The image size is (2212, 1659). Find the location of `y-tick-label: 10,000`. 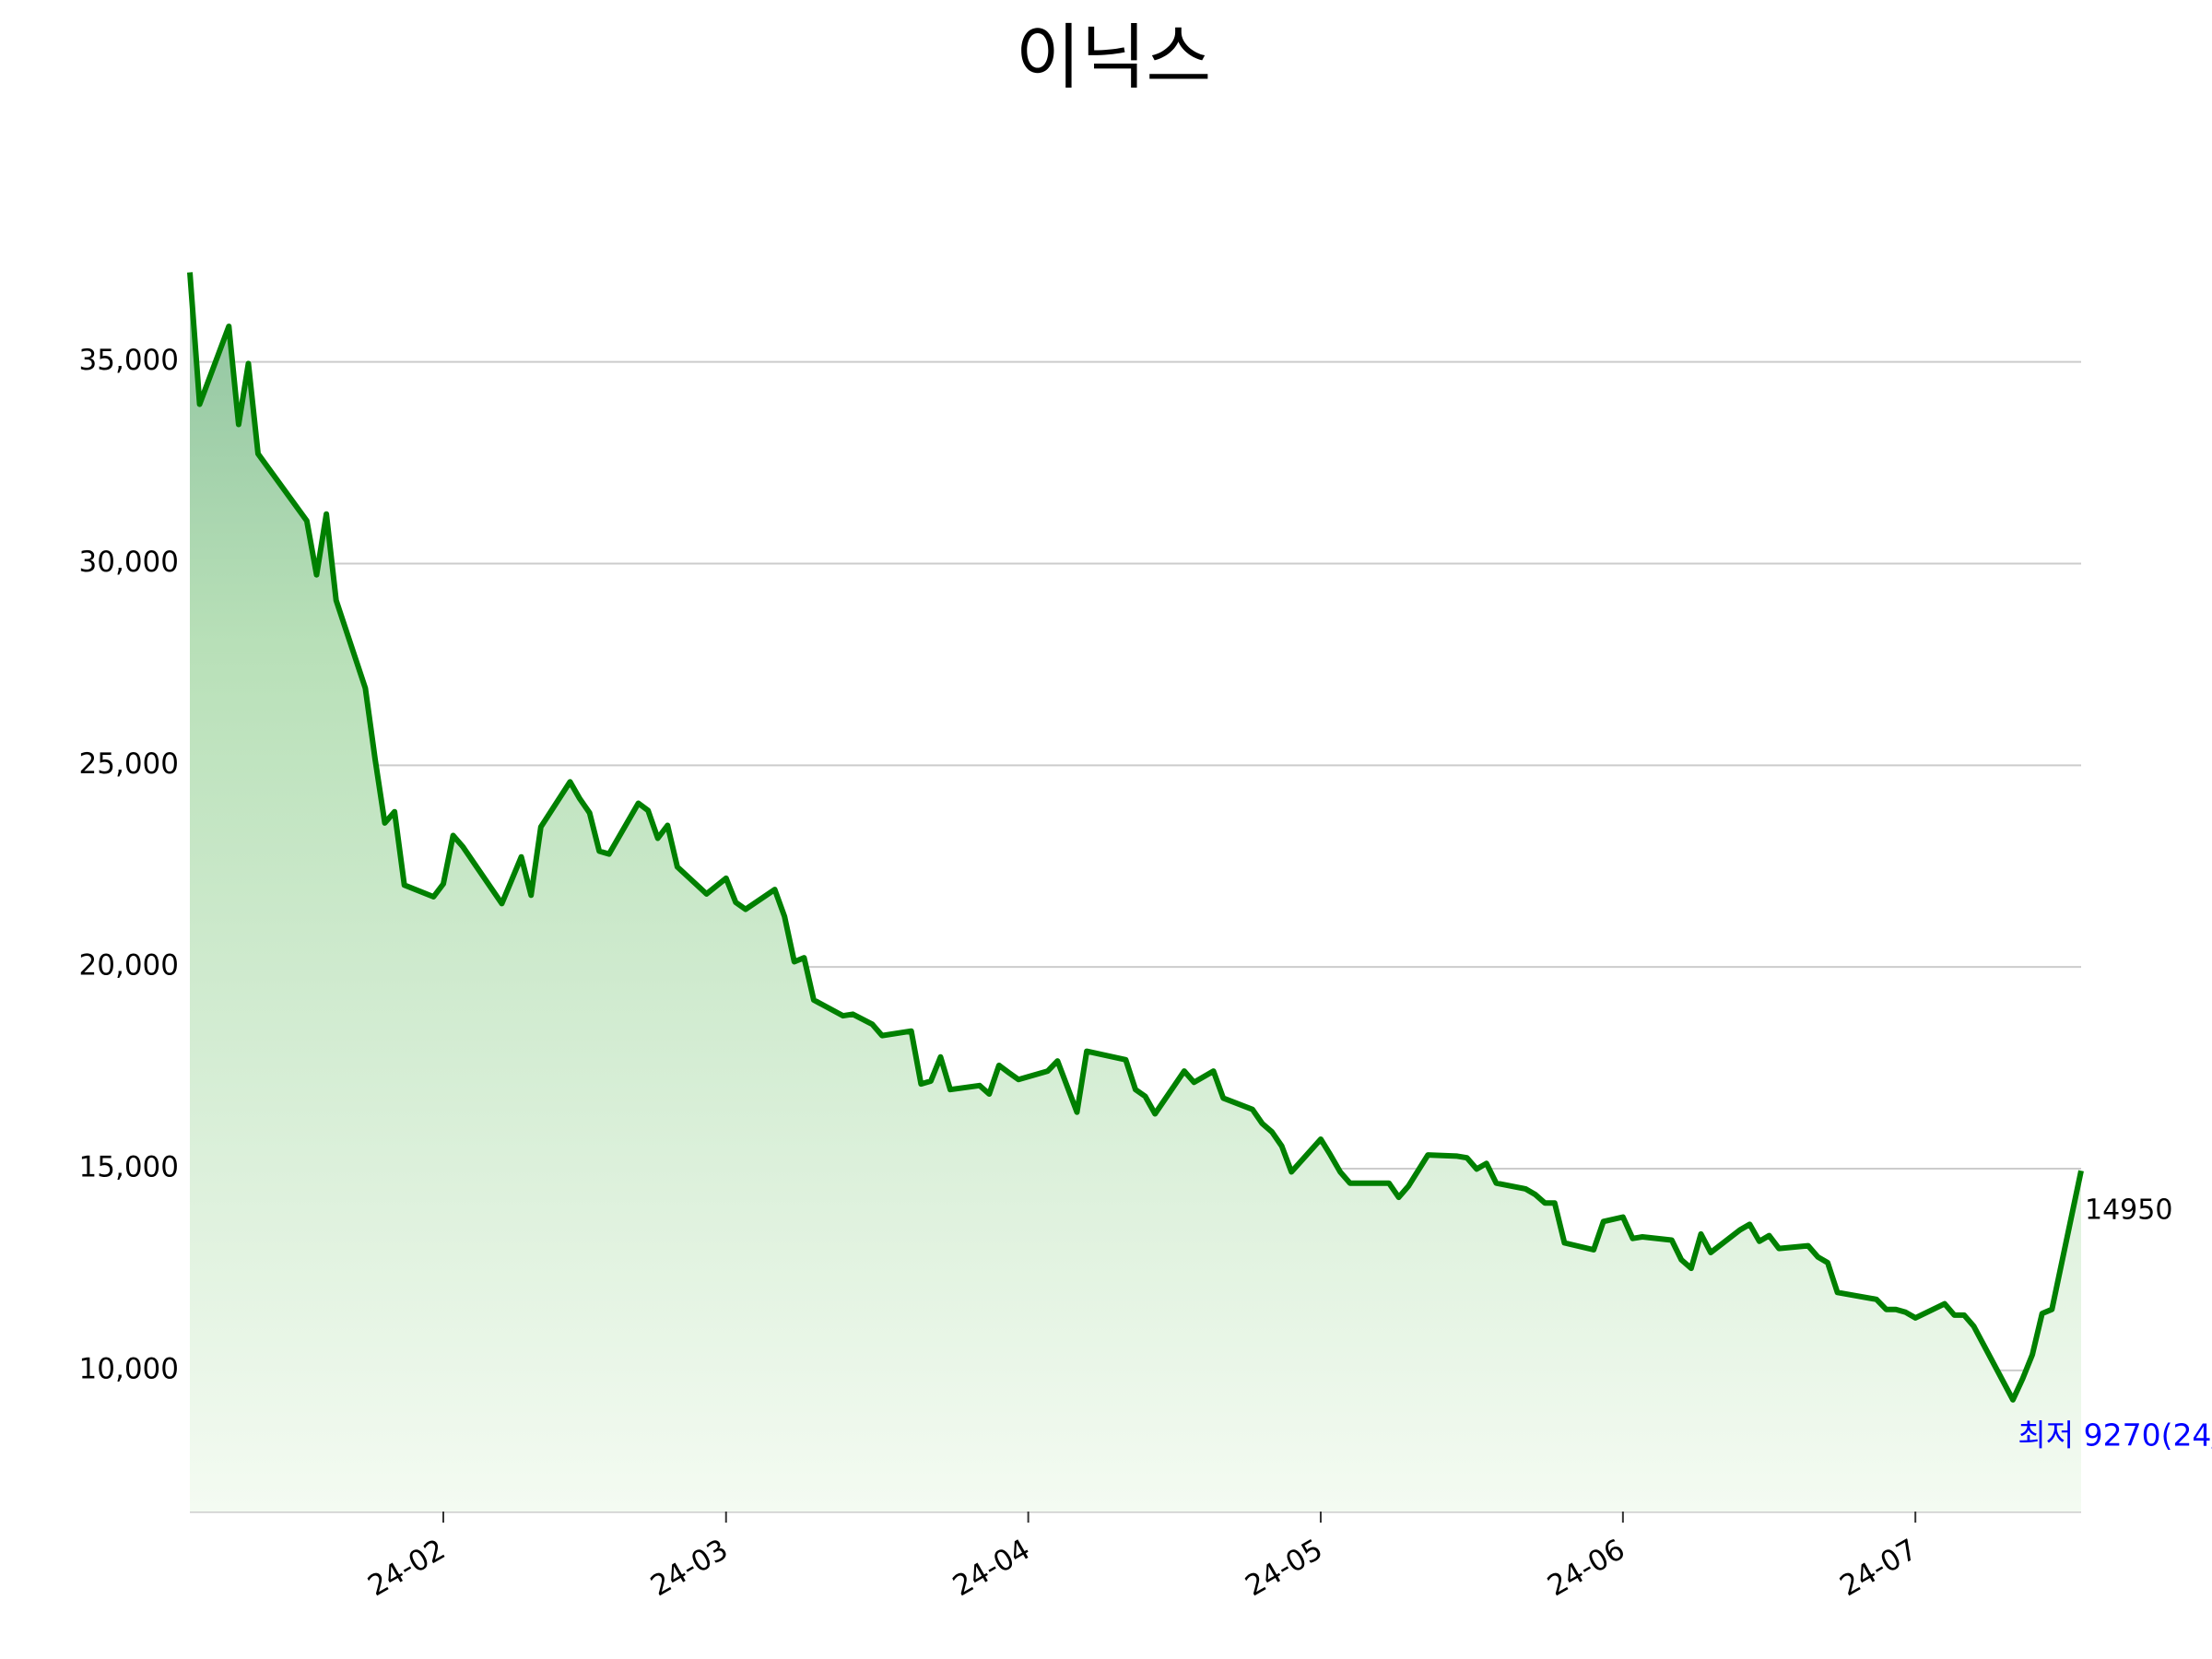

y-tick-label: 10,000 is located at coordinates (129, 1368).